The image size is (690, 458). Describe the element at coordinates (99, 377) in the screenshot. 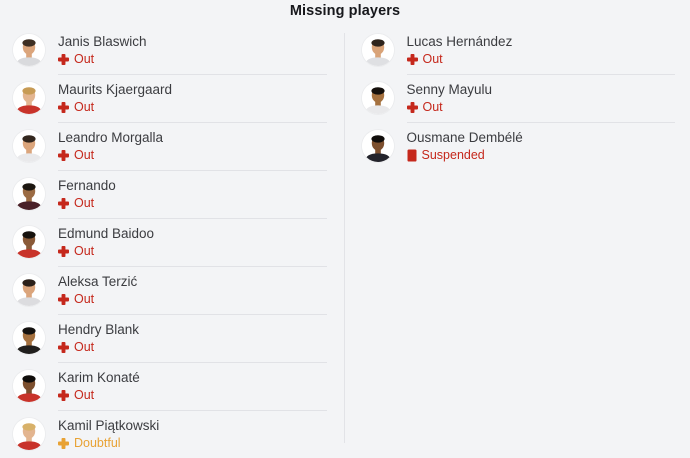

I see `player-name: Karim Konaté` at that location.